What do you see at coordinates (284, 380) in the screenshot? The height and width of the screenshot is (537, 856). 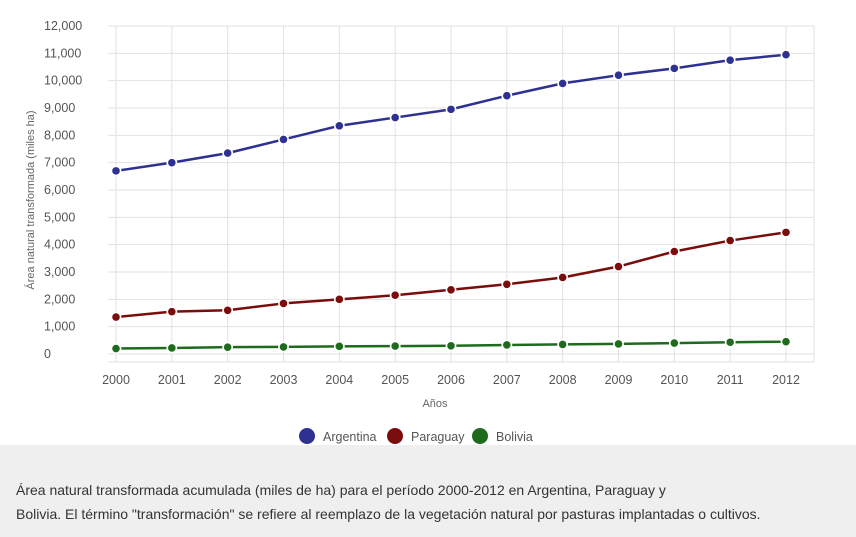 I see `x-tick-label: 2003` at bounding box center [284, 380].